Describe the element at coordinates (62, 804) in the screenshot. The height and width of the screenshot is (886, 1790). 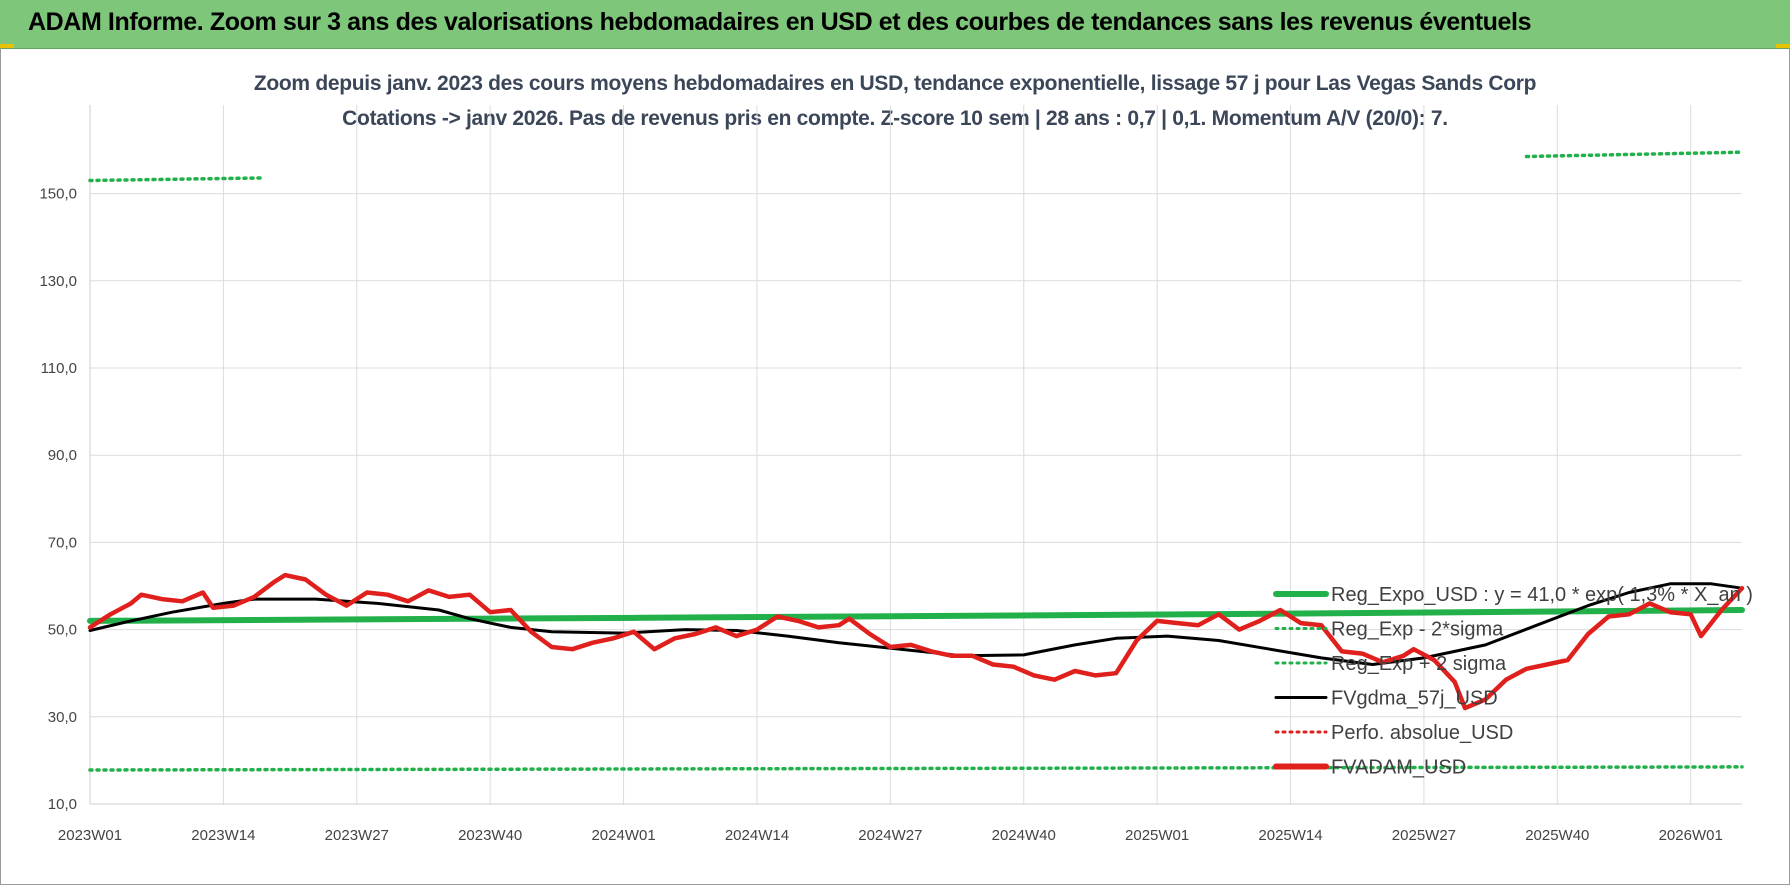
I see `y-tick-label: 10,0` at that location.